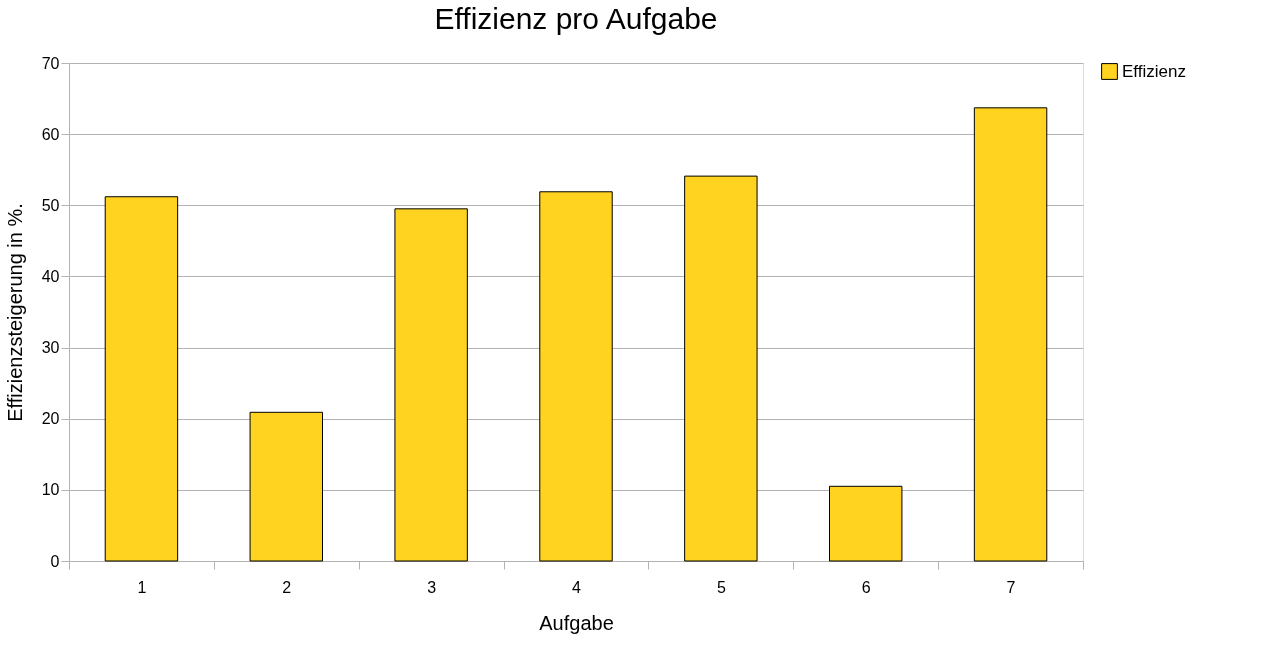 The height and width of the screenshot is (663, 1279). Describe the element at coordinates (142, 587) in the screenshot. I see `x-tick-label: 1` at that location.